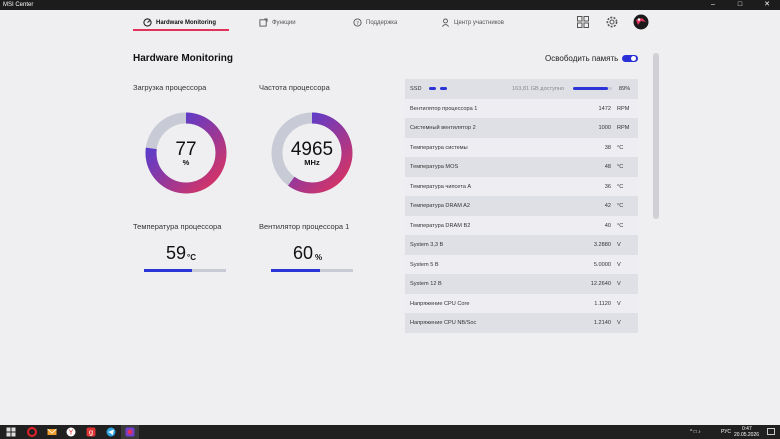 The height and width of the screenshot is (439, 780). What do you see at coordinates (181, 30) in the screenshot?
I see `active-tab-indicator` at bounding box center [181, 30].